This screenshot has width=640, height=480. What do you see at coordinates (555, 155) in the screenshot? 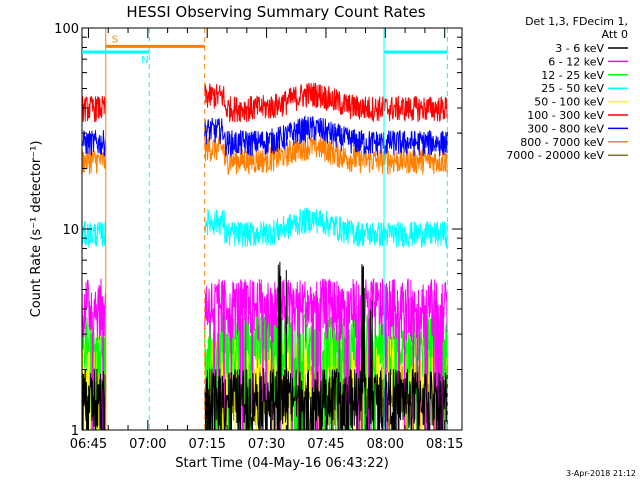
I see `legend-entry-label: 7000 - 20000 keV` at bounding box center [555, 155].